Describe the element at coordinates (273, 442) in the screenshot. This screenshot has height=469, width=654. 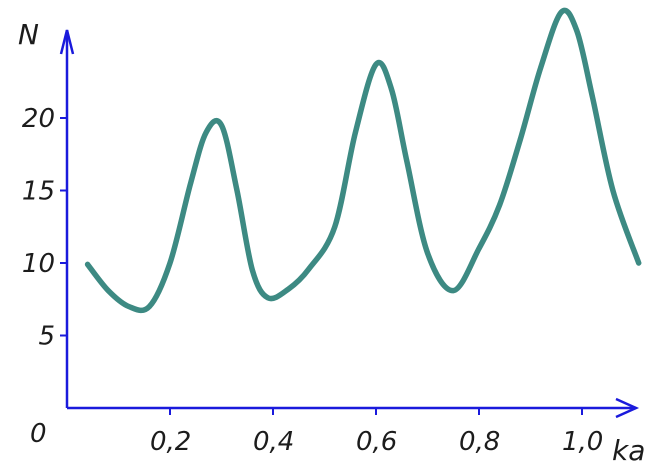
I see `x-tick-label: 0,4` at that location.